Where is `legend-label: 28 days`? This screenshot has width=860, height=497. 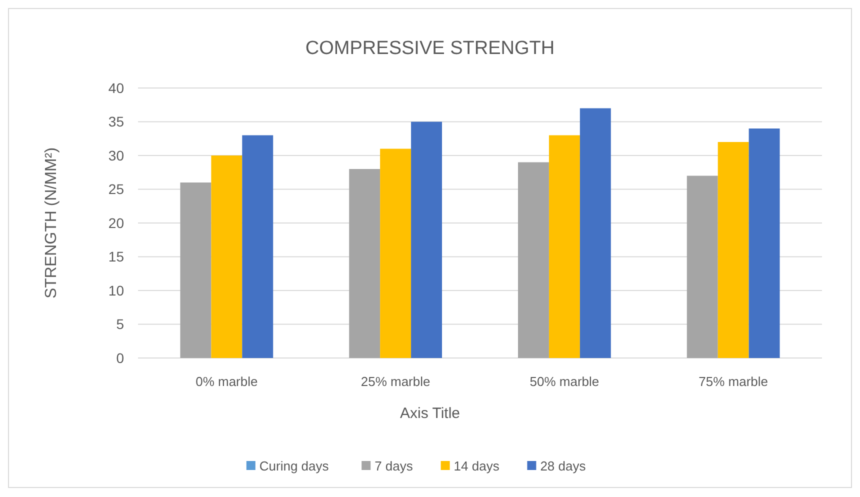 legend-label: 28 days is located at coordinates (563, 466).